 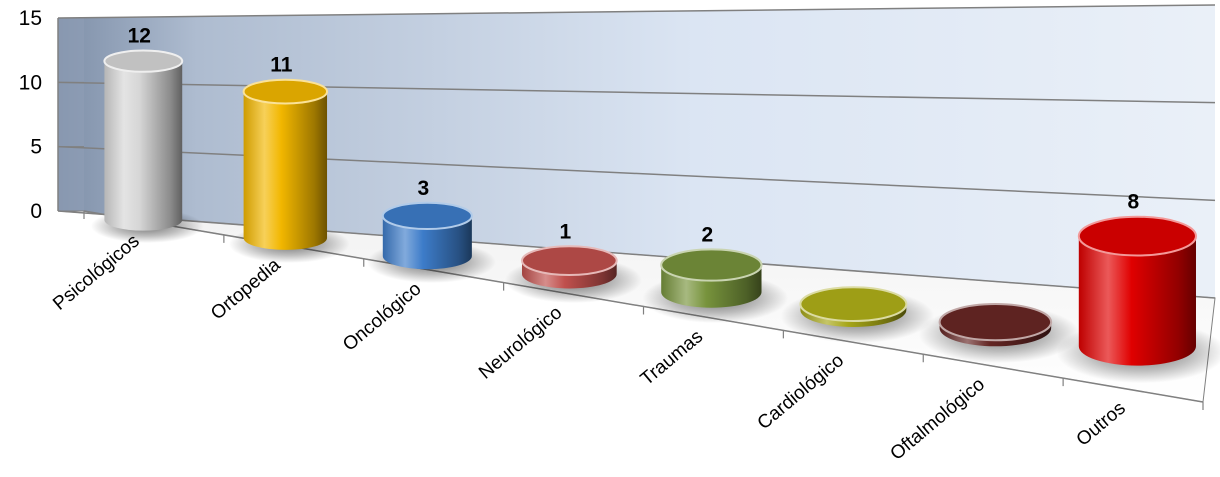 What do you see at coordinates (30, 82) in the screenshot?
I see `y-tick-label: 10` at bounding box center [30, 82].